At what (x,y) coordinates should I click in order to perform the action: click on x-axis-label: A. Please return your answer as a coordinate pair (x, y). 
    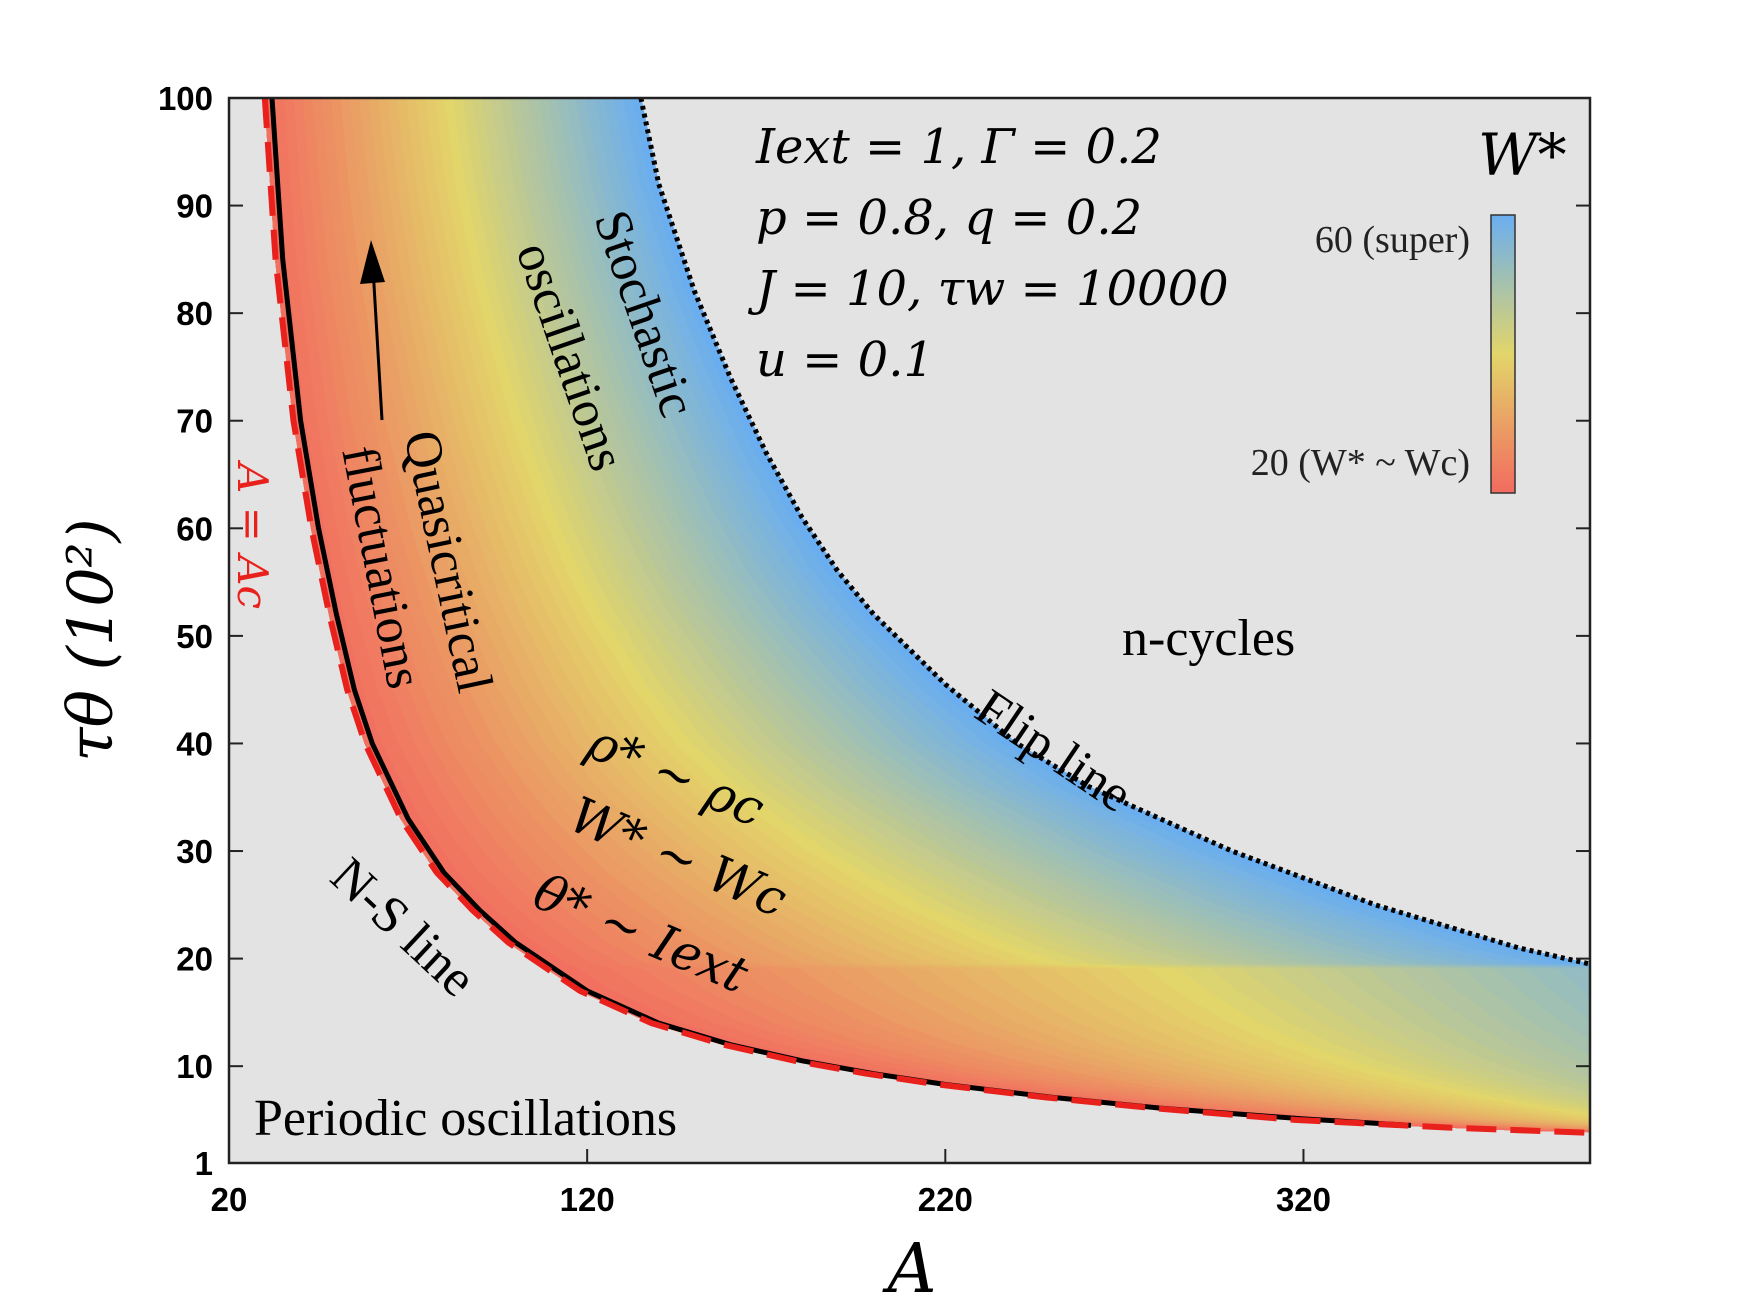
    Looking at the image, I should click on (908, 1269).